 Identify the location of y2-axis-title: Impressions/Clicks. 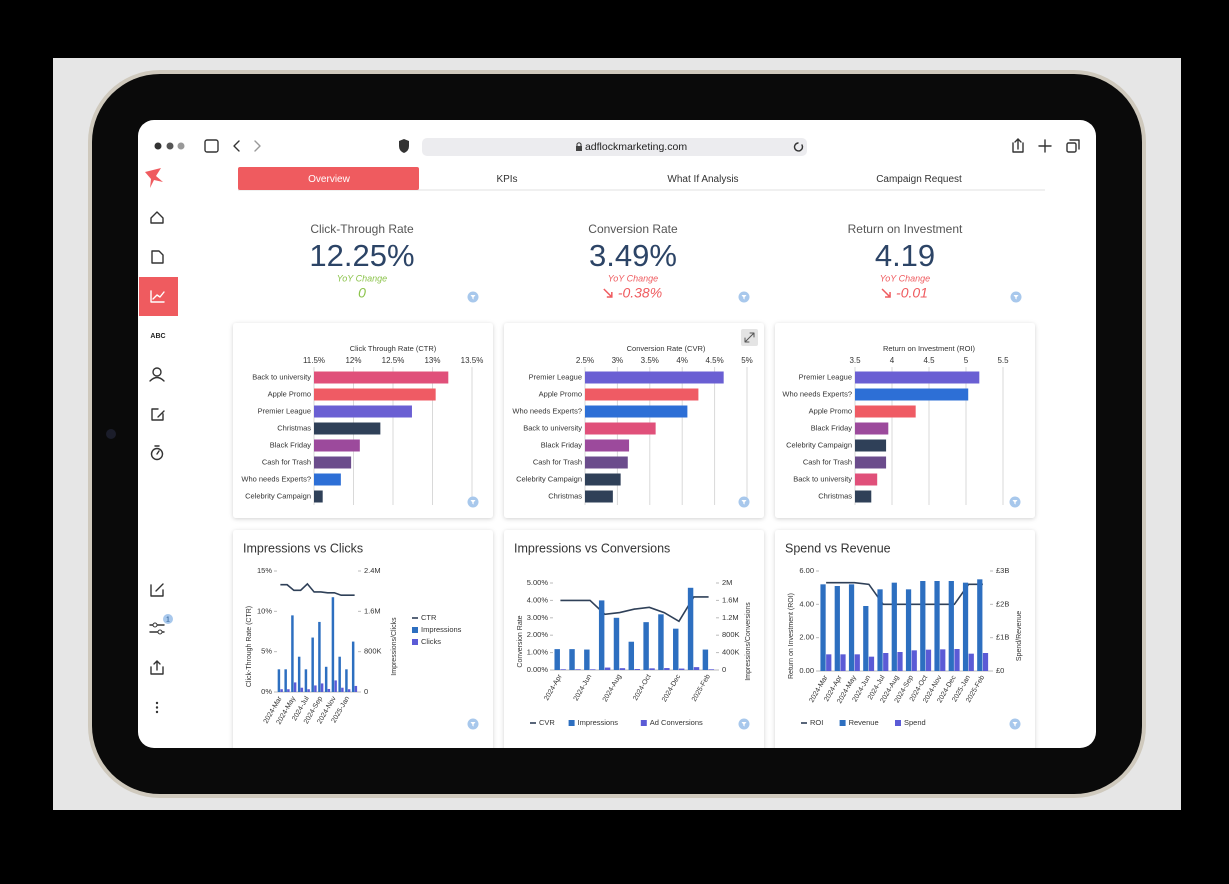
(394, 646).